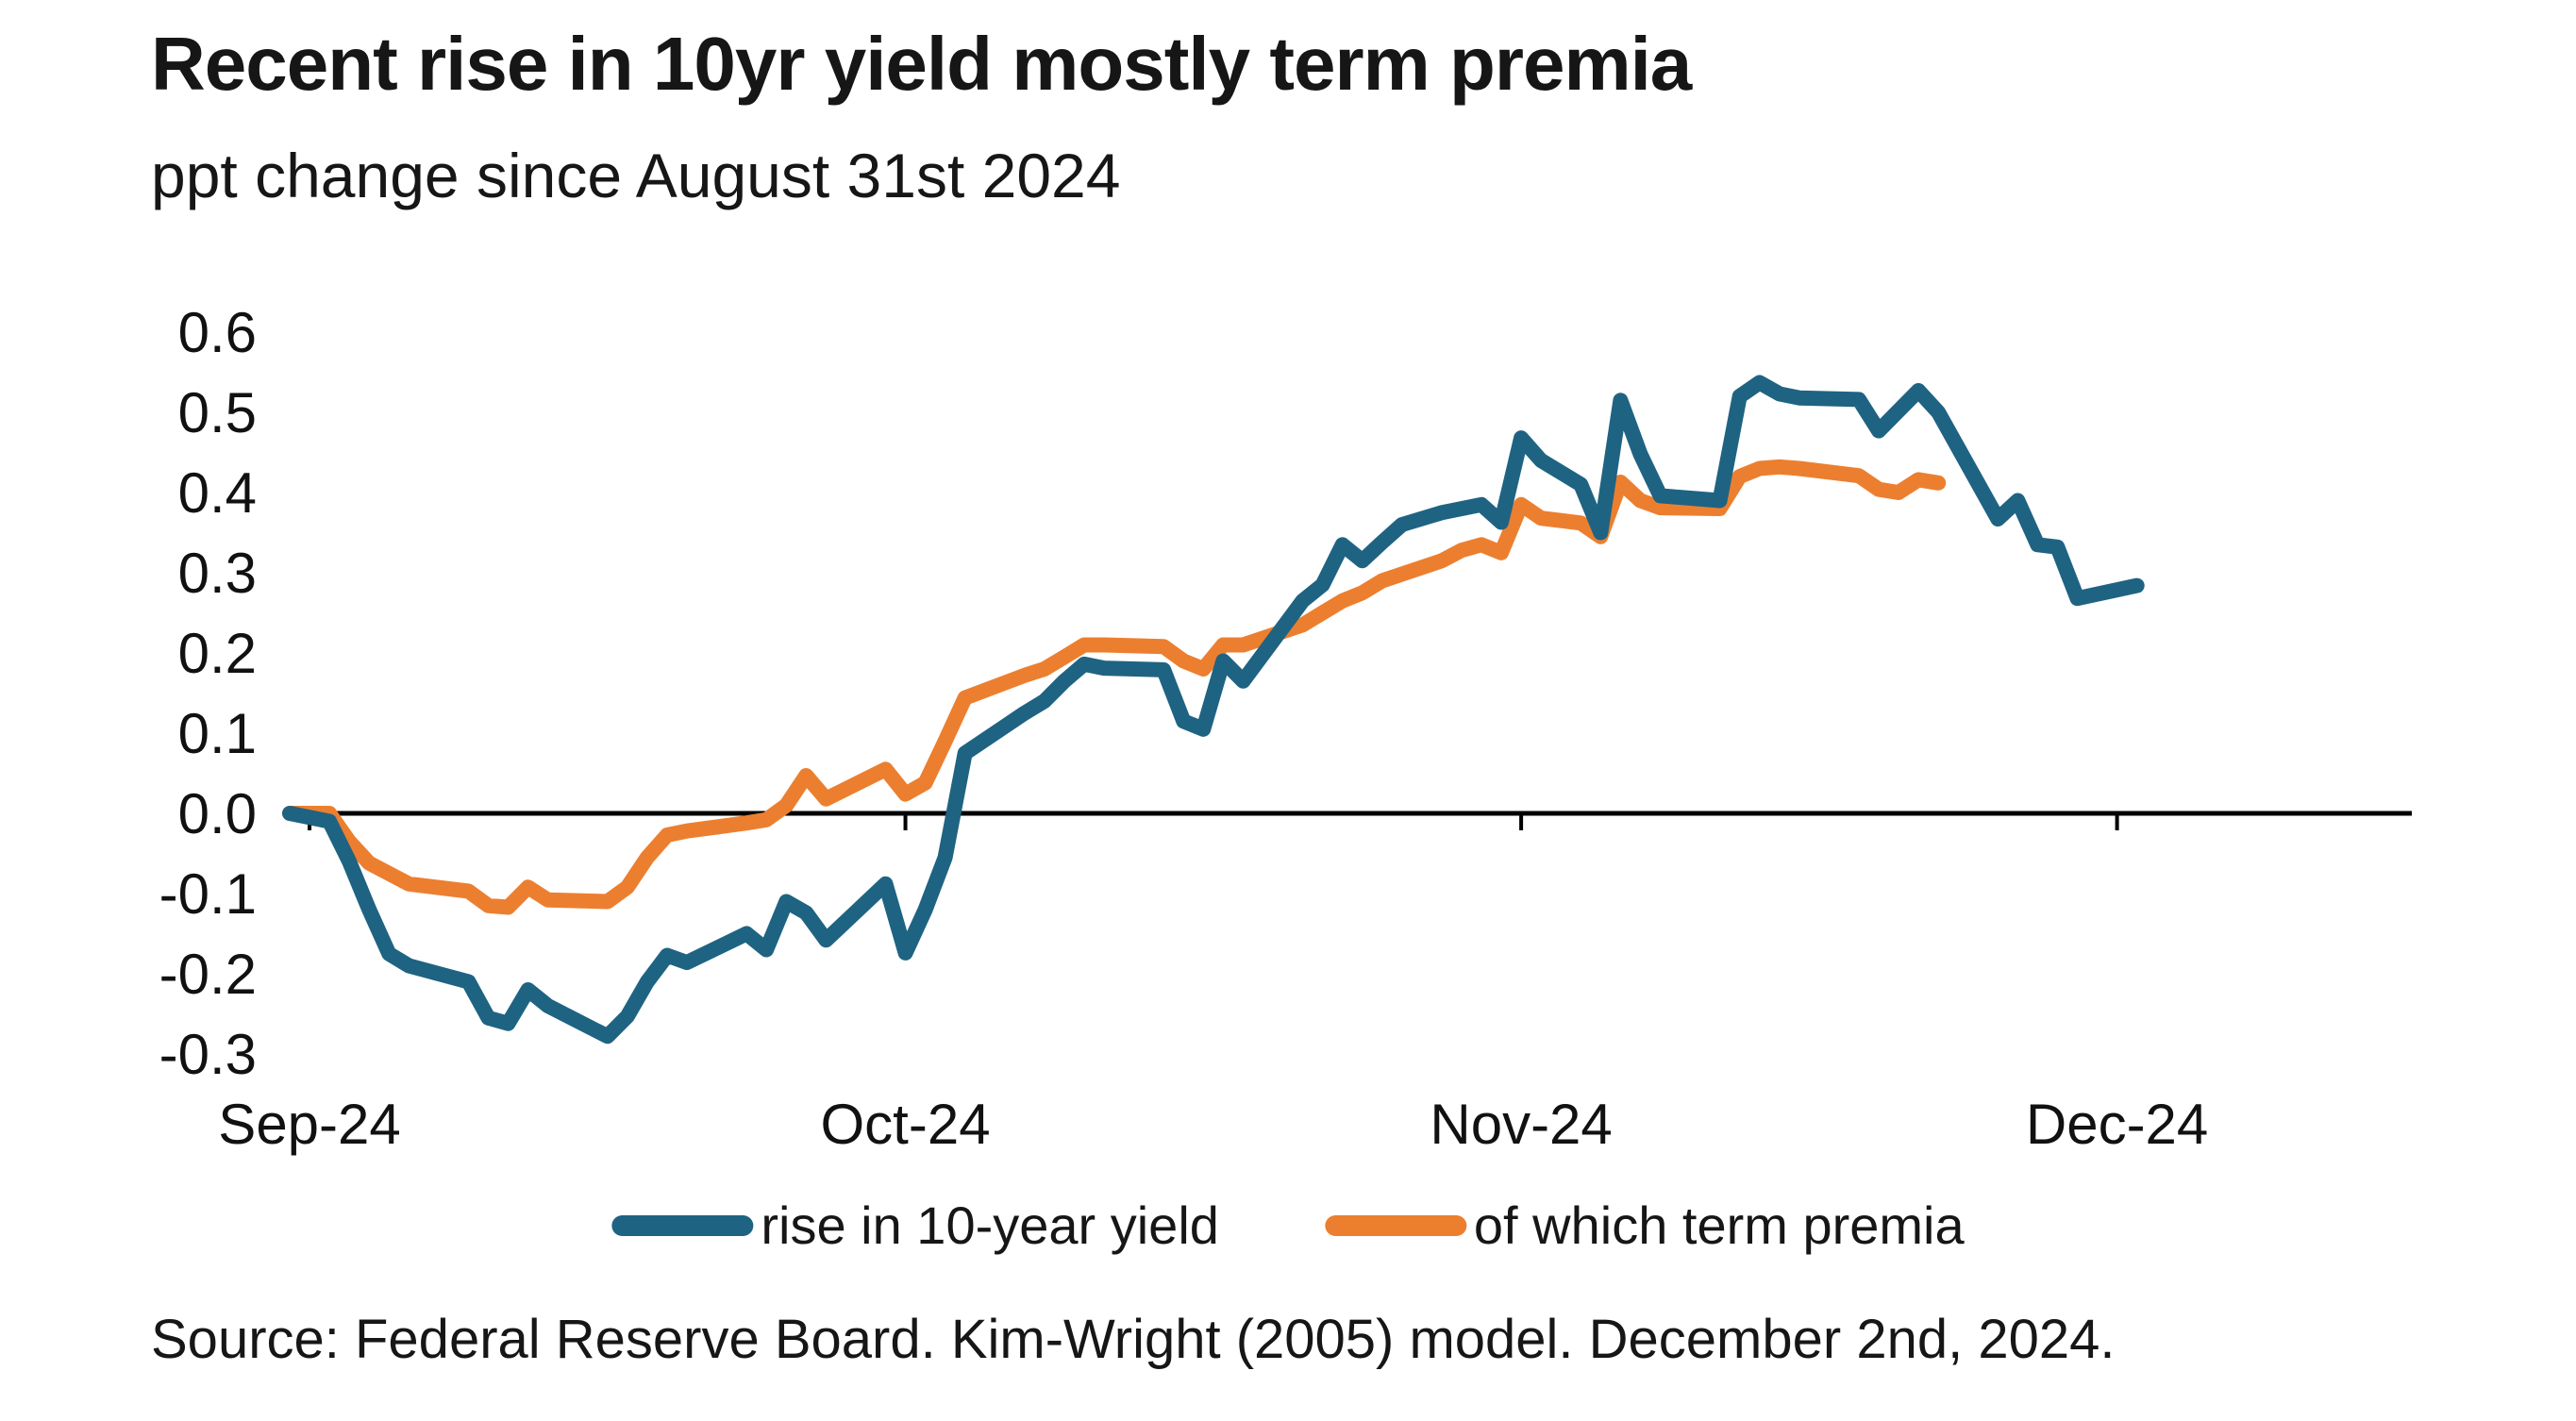 Image resolution: width=2576 pixels, height=1421 pixels. I want to click on chart-subtitle: ppt change since August 31st 2024, so click(636, 175).